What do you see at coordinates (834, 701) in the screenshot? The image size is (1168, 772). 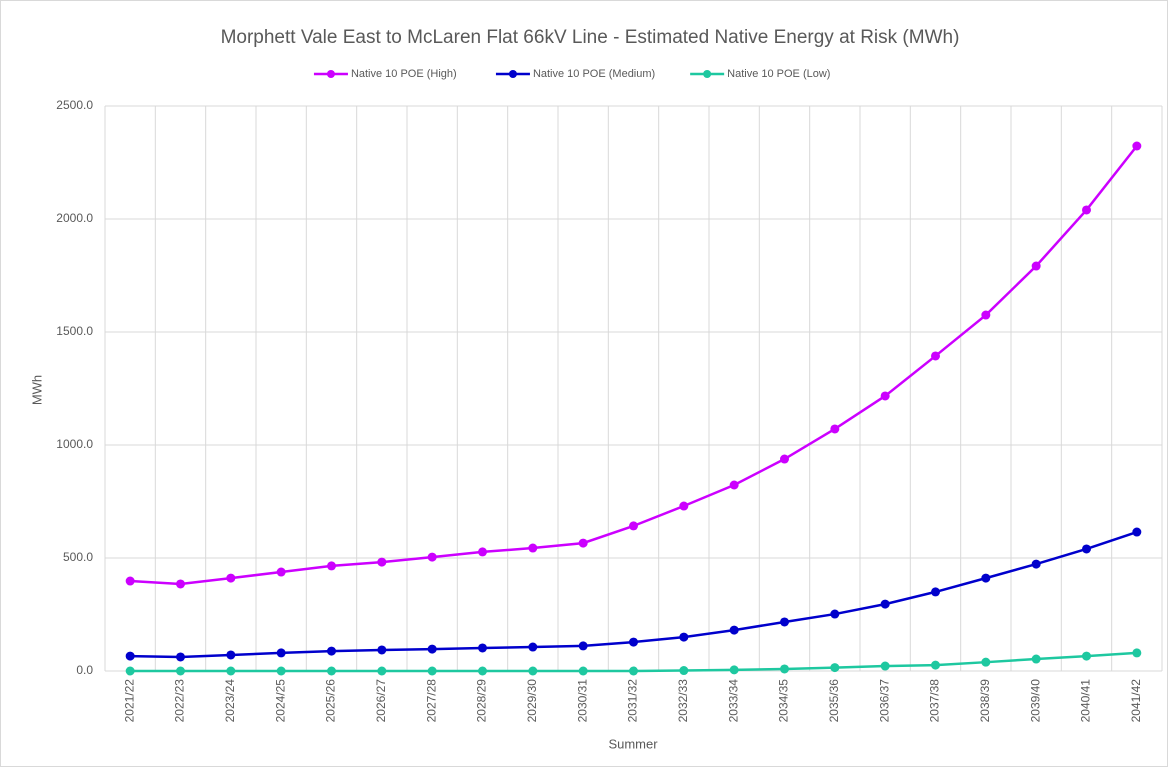 I see `x-tick-label: 2035/36` at bounding box center [834, 701].